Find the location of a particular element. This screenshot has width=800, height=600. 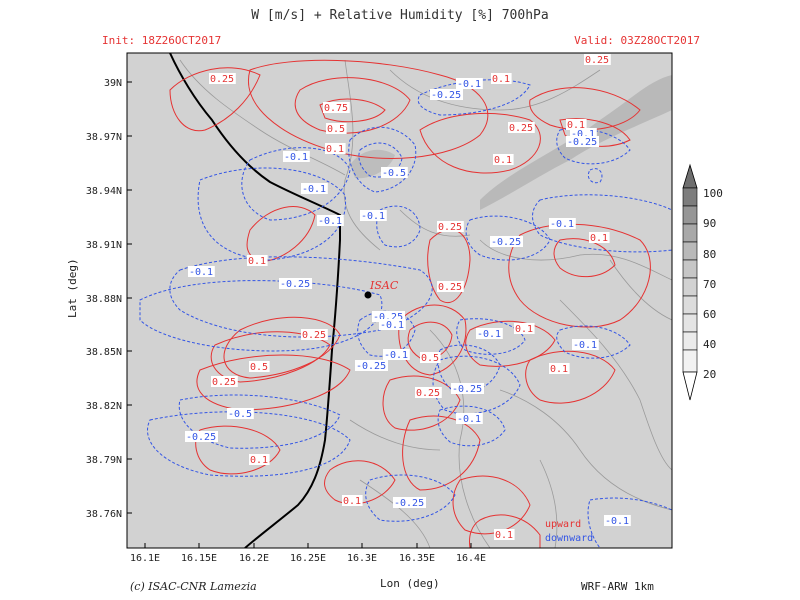

copyright-text: (c) ISAC-CNR Lamezia is located at coordinates (193, 586).